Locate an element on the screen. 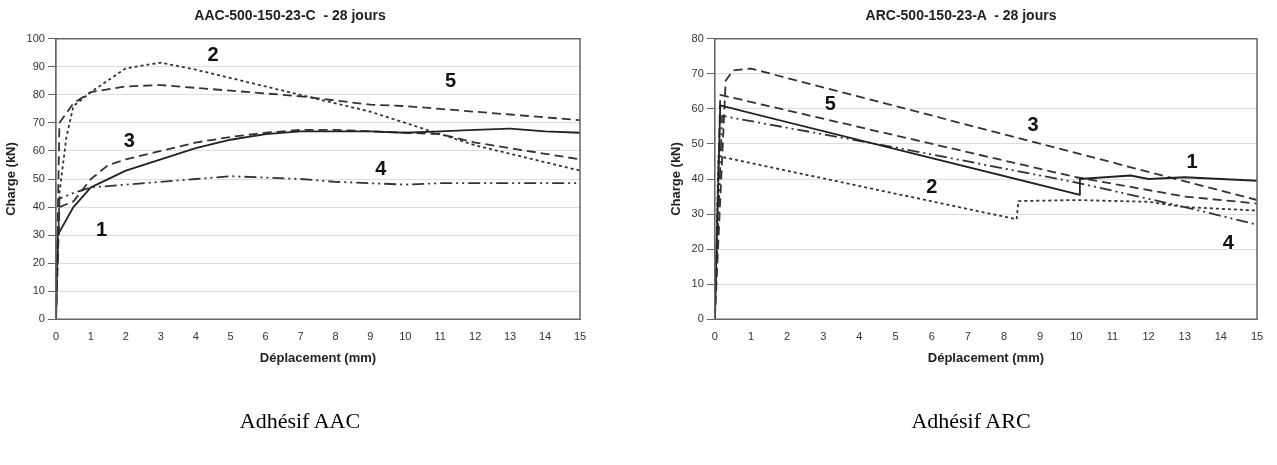 The height and width of the screenshot is (465, 1277). chart-title: ARC-500-150-23-A - 28 jours is located at coordinates (961, 15).